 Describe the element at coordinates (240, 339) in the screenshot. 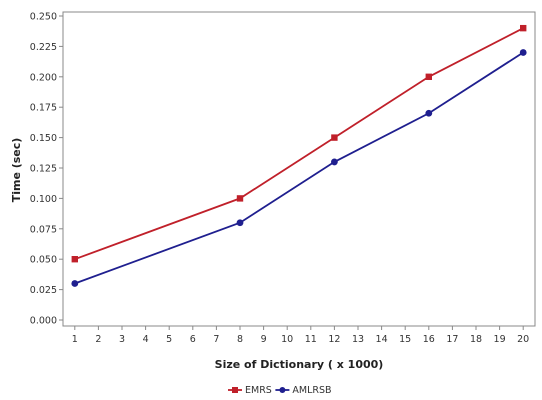

I see `x-tick-label: 8` at that location.